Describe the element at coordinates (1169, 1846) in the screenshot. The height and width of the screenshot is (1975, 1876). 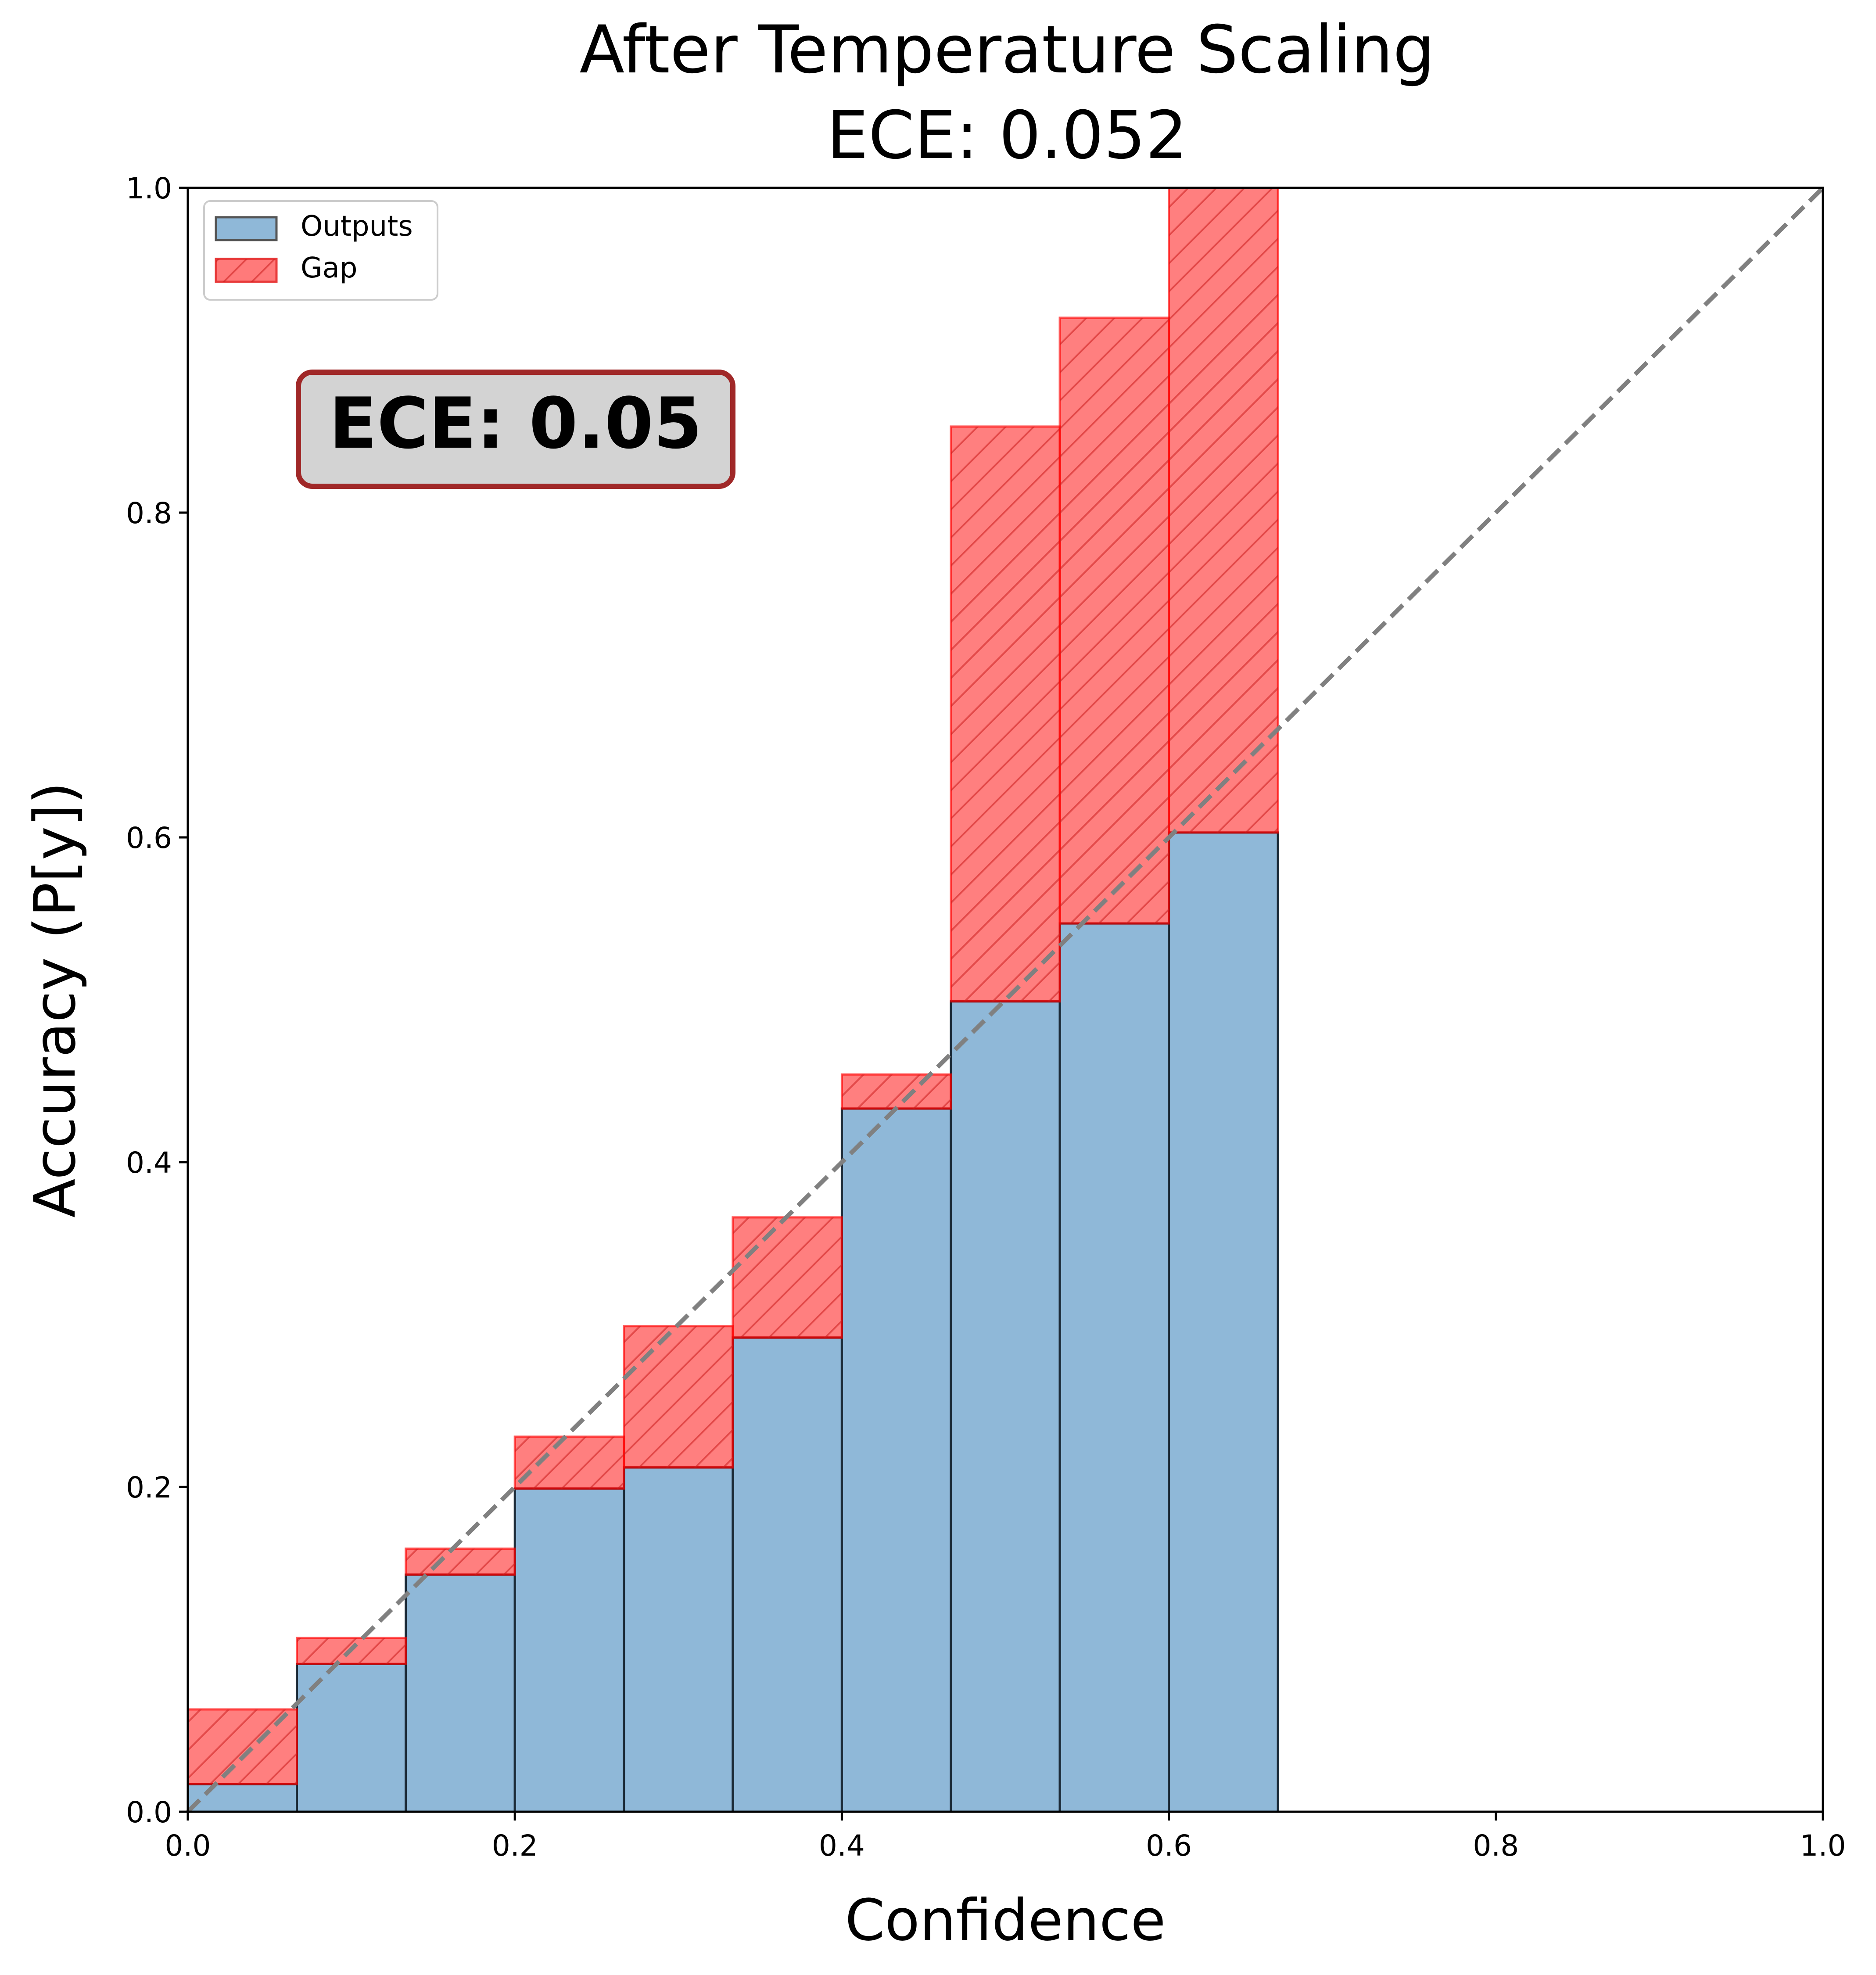
I see `x-tick-label: 0.6` at that location.